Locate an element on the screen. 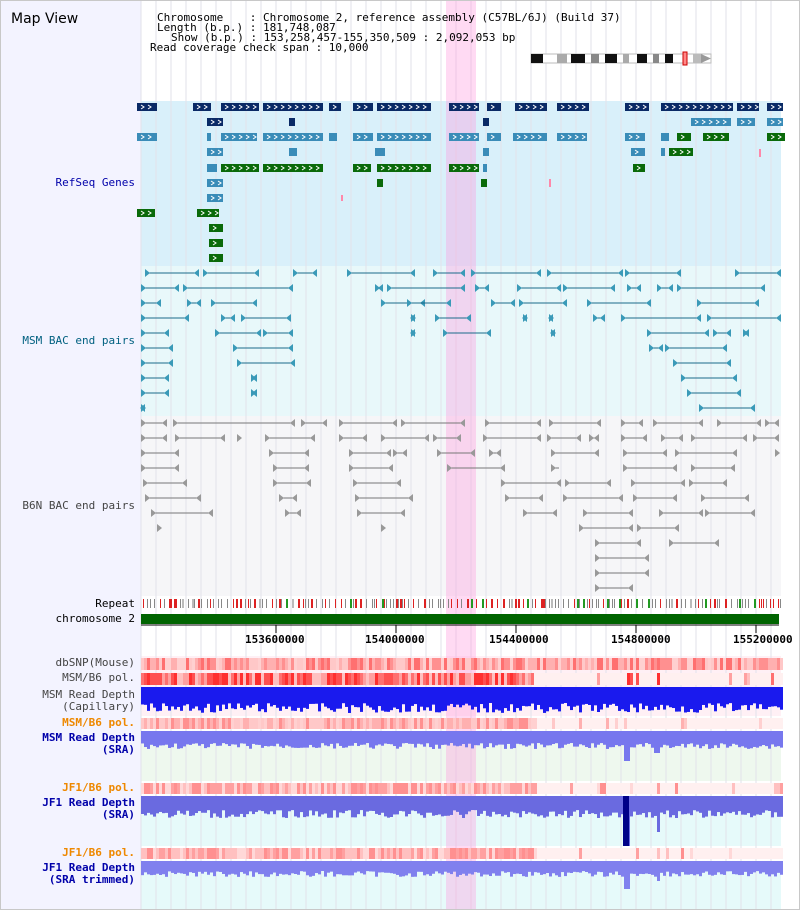 Image resolution: width=800 pixels, height=910 pixels. jf1-read-depth-trimmed-label-1: JF1 Read Depth is located at coordinates (88, 867).